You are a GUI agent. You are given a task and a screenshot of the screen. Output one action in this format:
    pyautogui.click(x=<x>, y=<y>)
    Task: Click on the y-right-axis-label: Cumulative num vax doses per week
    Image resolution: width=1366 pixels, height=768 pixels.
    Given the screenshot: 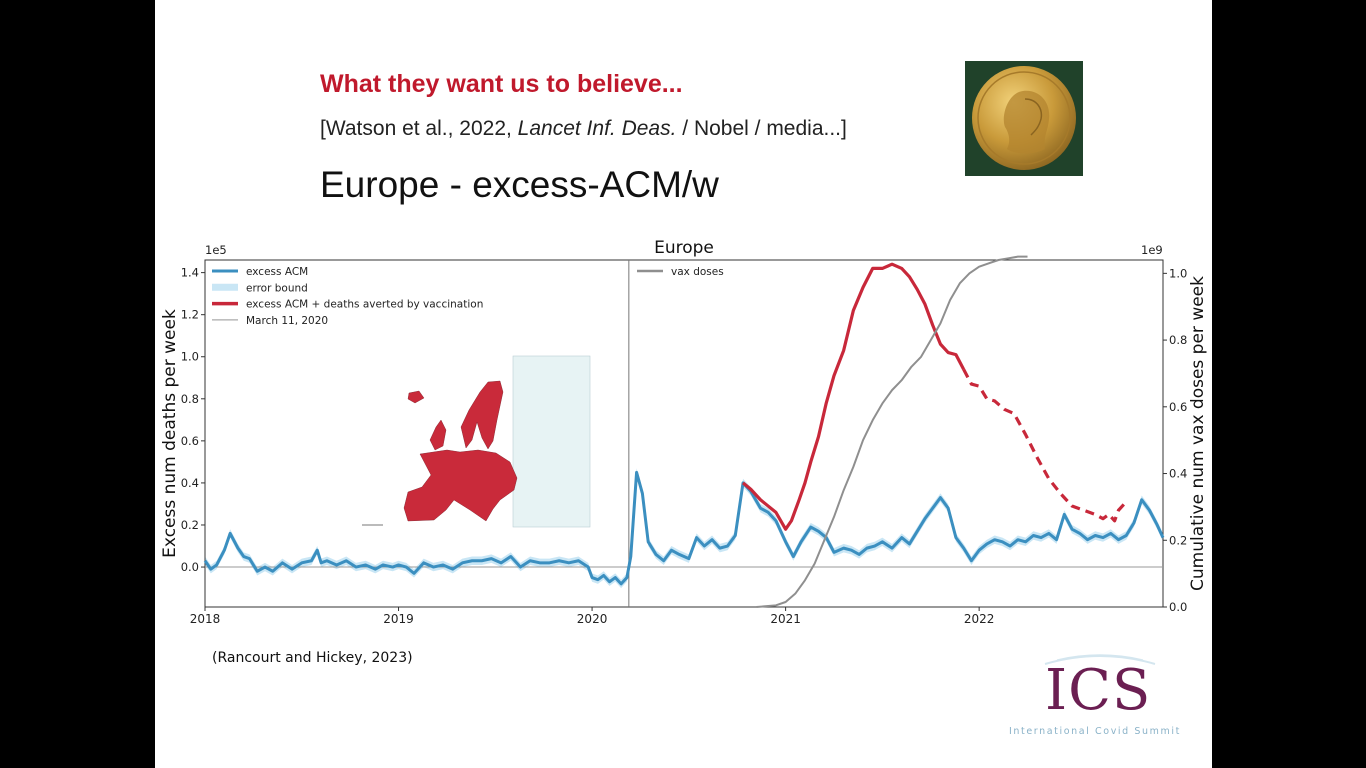 What is the action you would take?
    pyautogui.click(x=1198, y=433)
    